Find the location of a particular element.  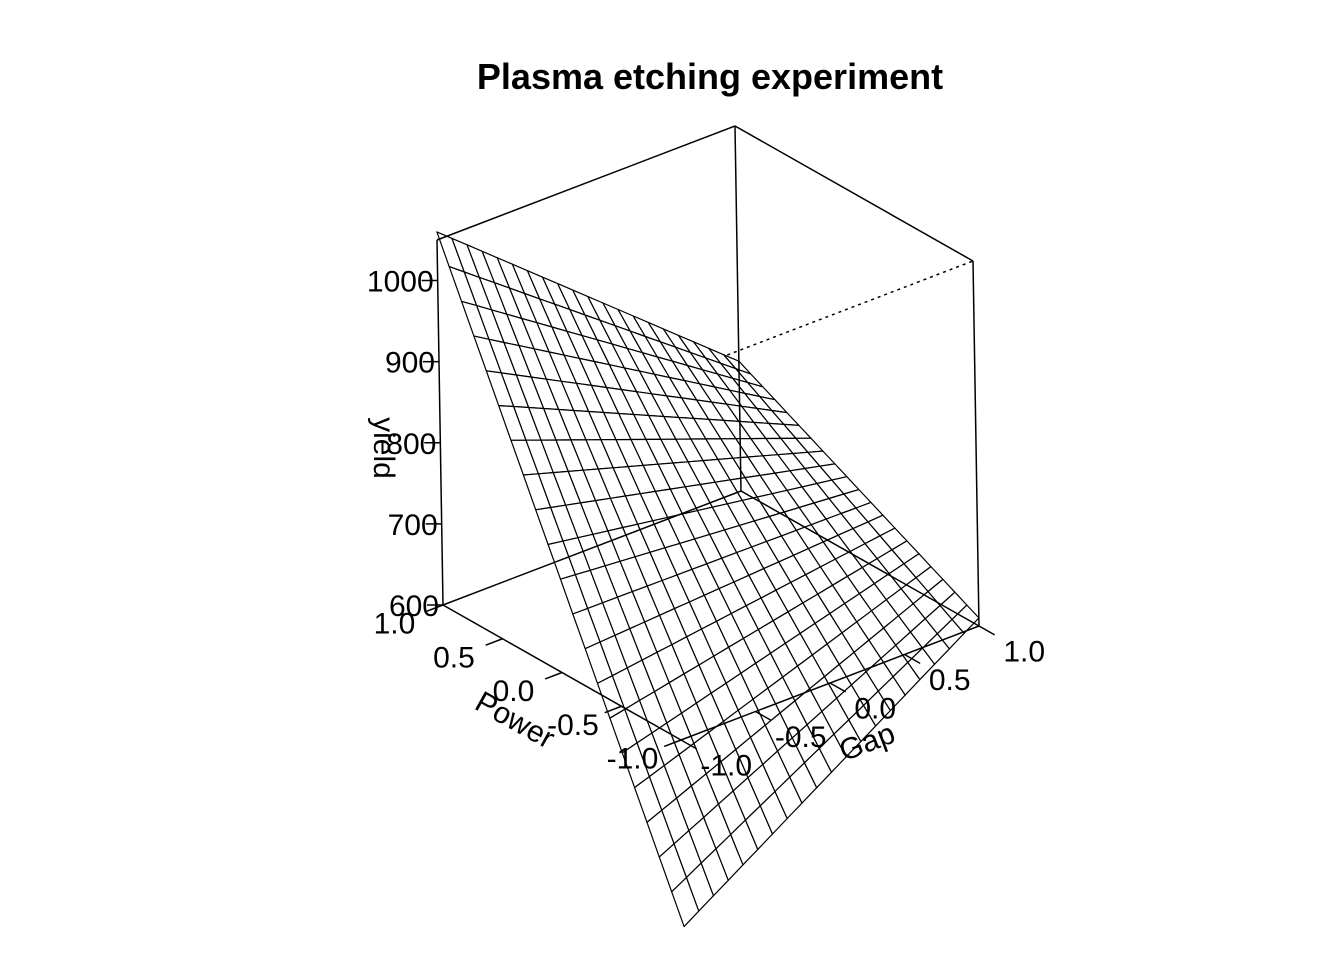

x-tick-label: -1.0 is located at coordinates (726, 766).